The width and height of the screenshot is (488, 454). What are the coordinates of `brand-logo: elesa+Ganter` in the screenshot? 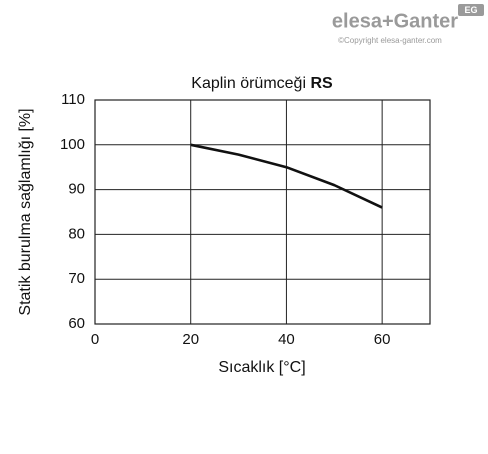 It's located at (395, 21).